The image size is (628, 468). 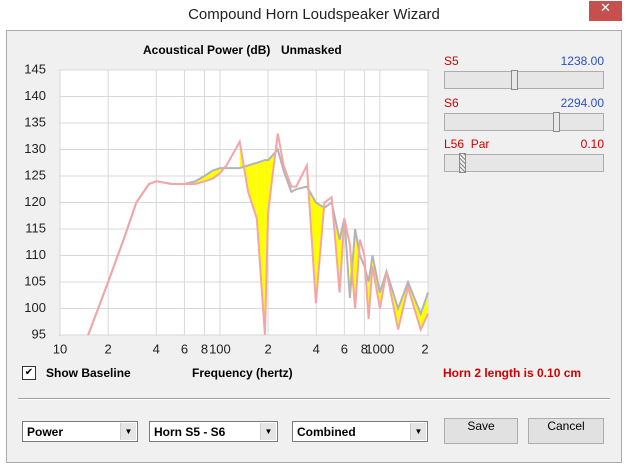 I want to click on slider-label: S5, so click(x=451, y=61).